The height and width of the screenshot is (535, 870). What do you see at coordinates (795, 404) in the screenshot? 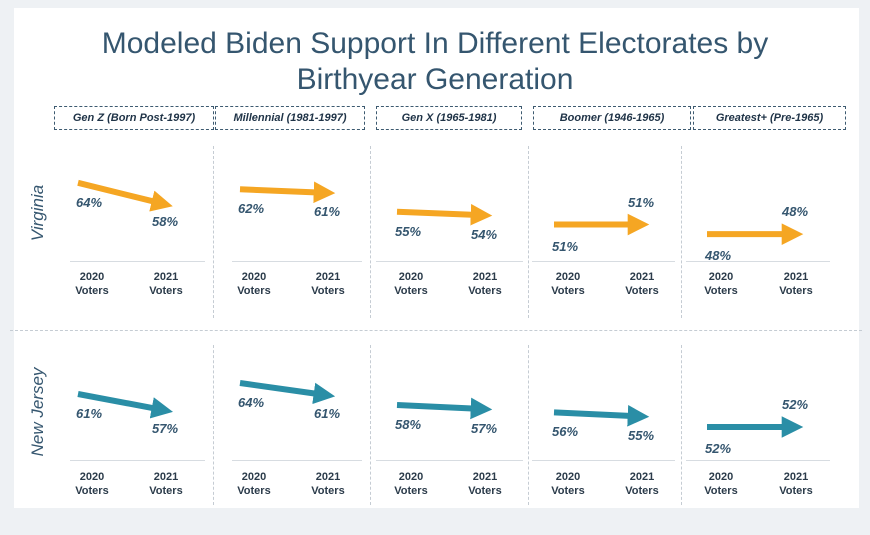
I see `value-label-2021: 52%` at bounding box center [795, 404].